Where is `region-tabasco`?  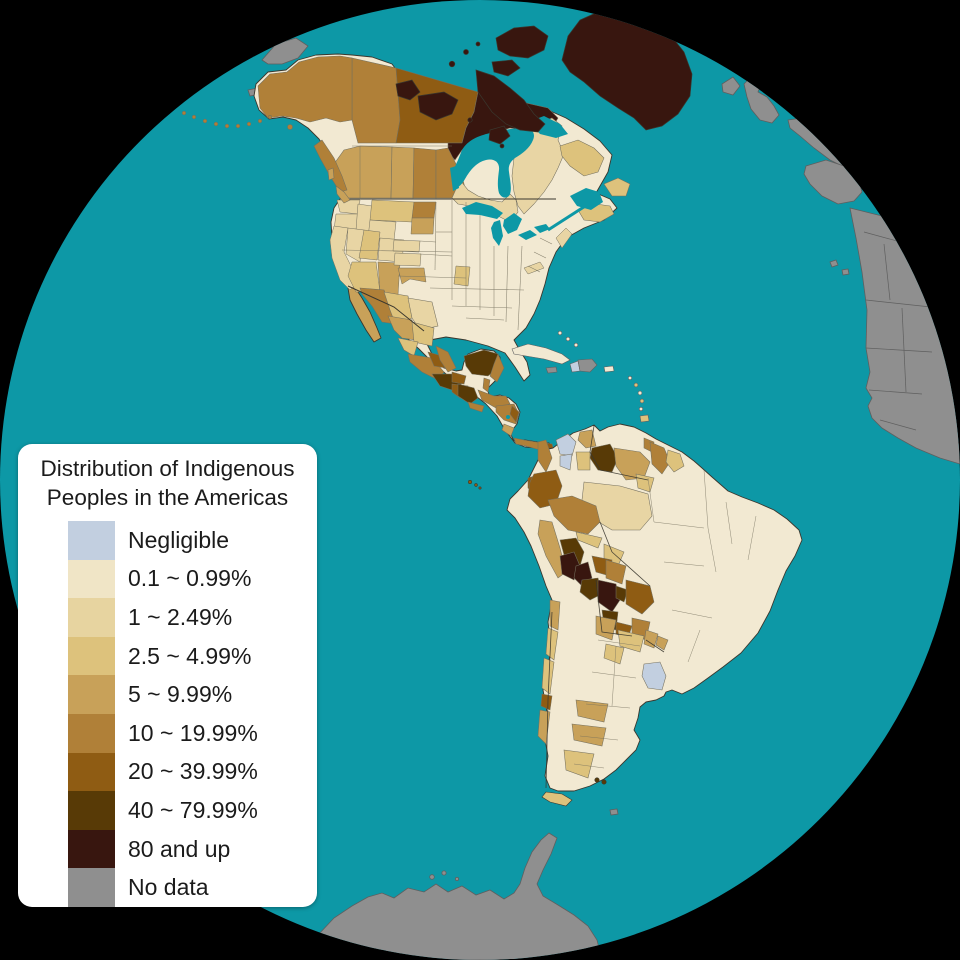 region-tabasco is located at coordinates (459, 378).